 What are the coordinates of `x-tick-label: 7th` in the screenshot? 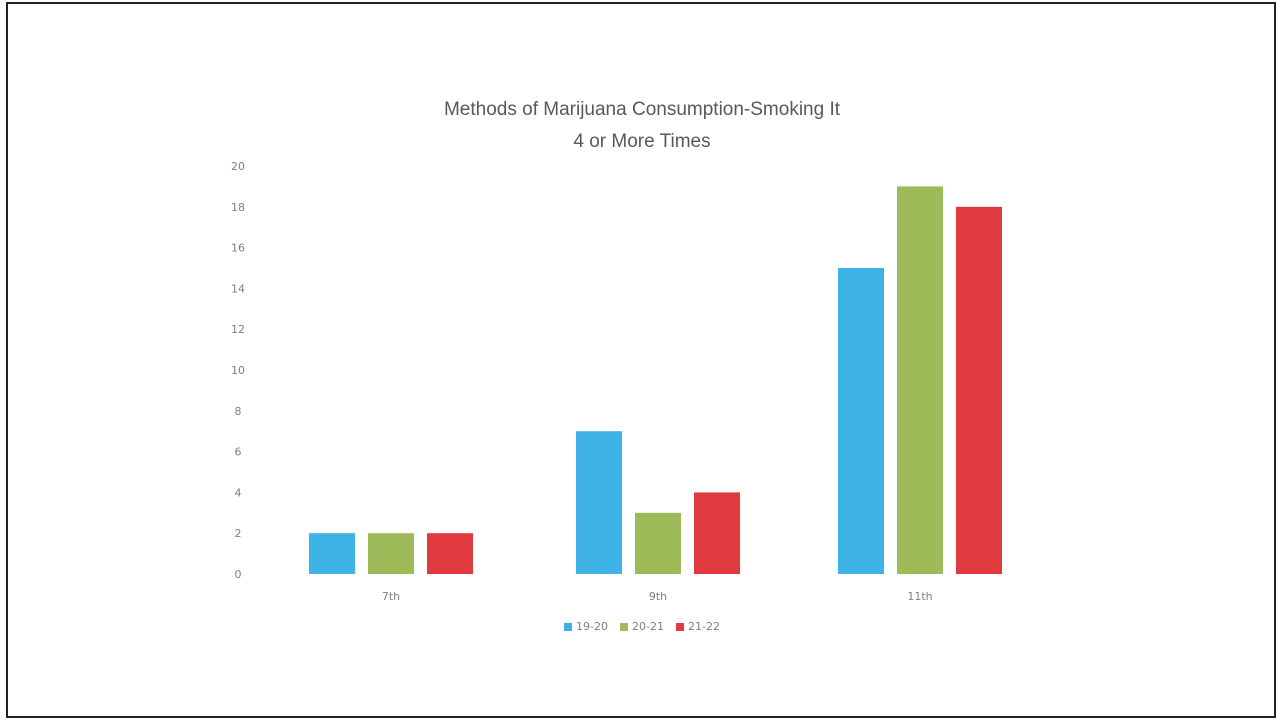 It's located at (391, 596).